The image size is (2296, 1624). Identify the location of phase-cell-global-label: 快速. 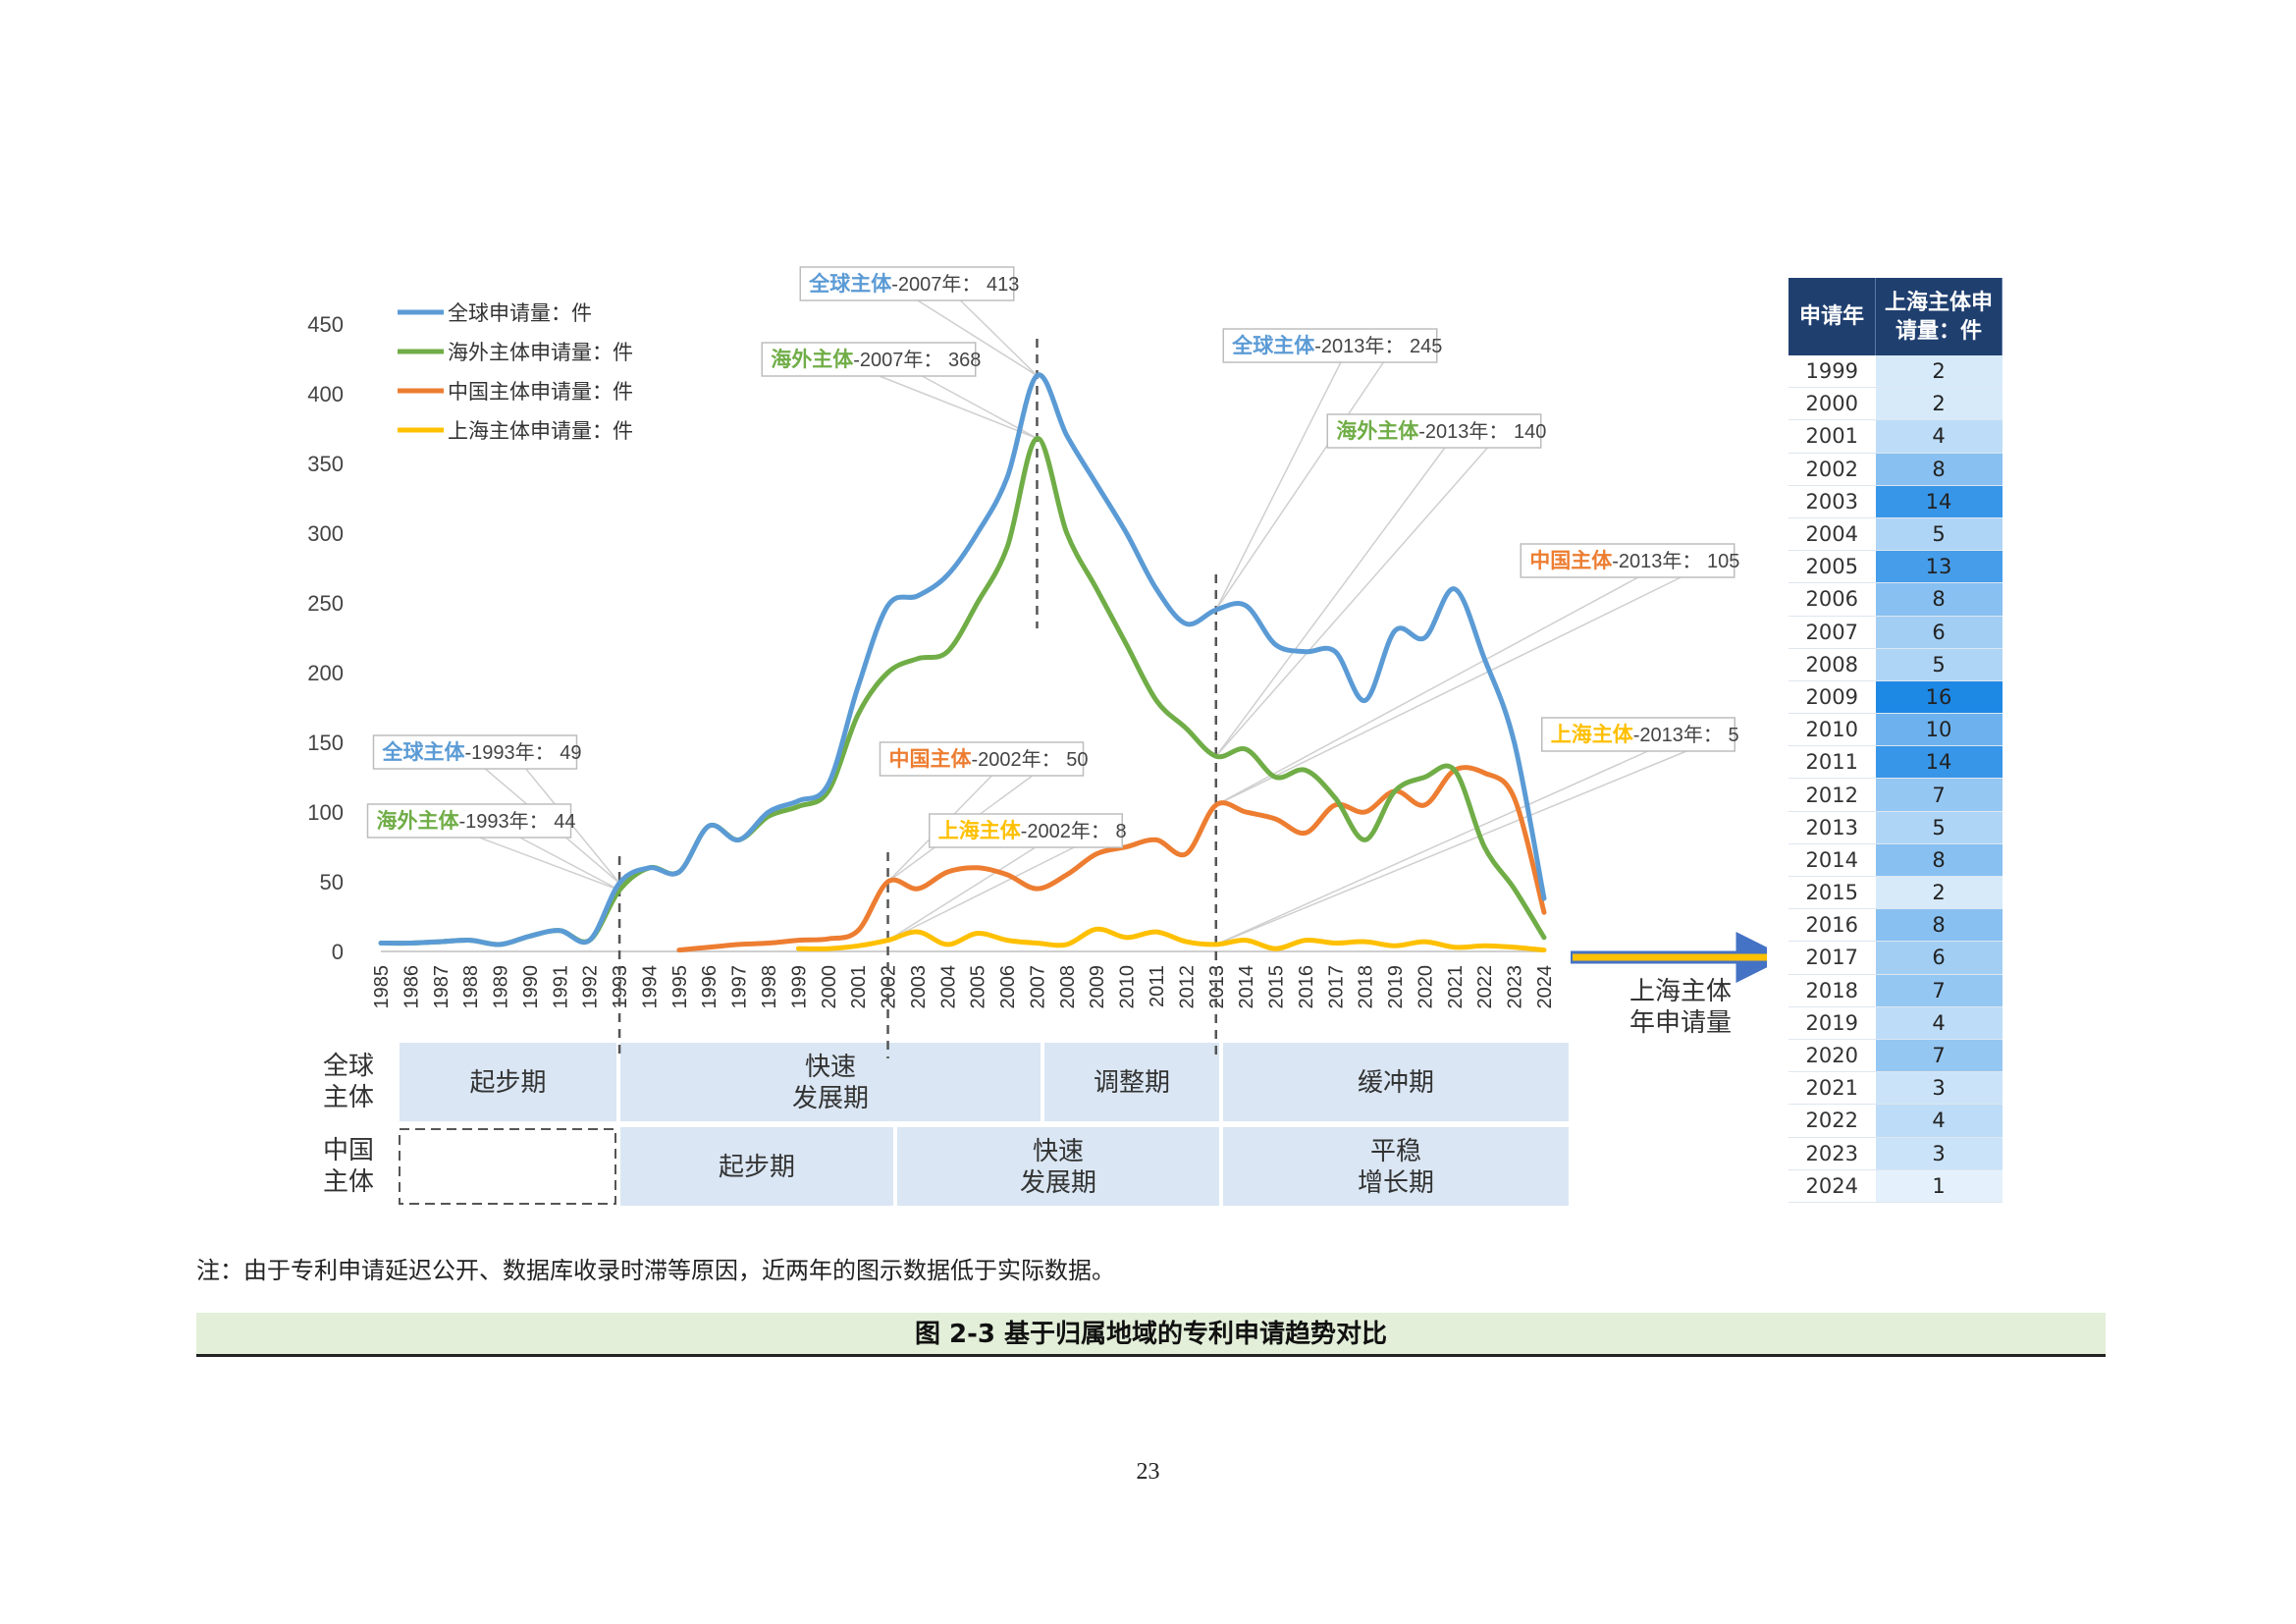
(830, 1067).